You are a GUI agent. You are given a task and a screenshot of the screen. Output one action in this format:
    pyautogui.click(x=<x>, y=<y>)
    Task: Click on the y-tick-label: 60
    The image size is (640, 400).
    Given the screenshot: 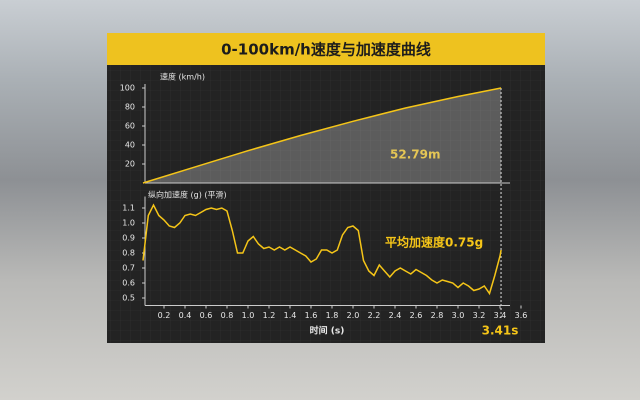 What is the action you would take?
    pyautogui.click(x=130, y=126)
    